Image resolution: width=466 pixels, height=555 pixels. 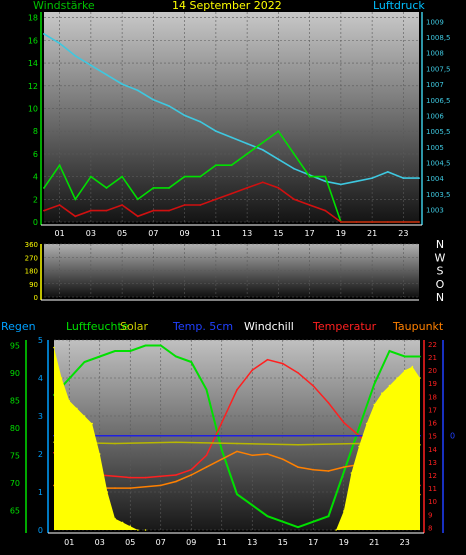 What do you see at coordinates (438, 69) in the screenshot?
I see `panel1-ytick-right-9: 1007,5` at bounding box center [438, 69].